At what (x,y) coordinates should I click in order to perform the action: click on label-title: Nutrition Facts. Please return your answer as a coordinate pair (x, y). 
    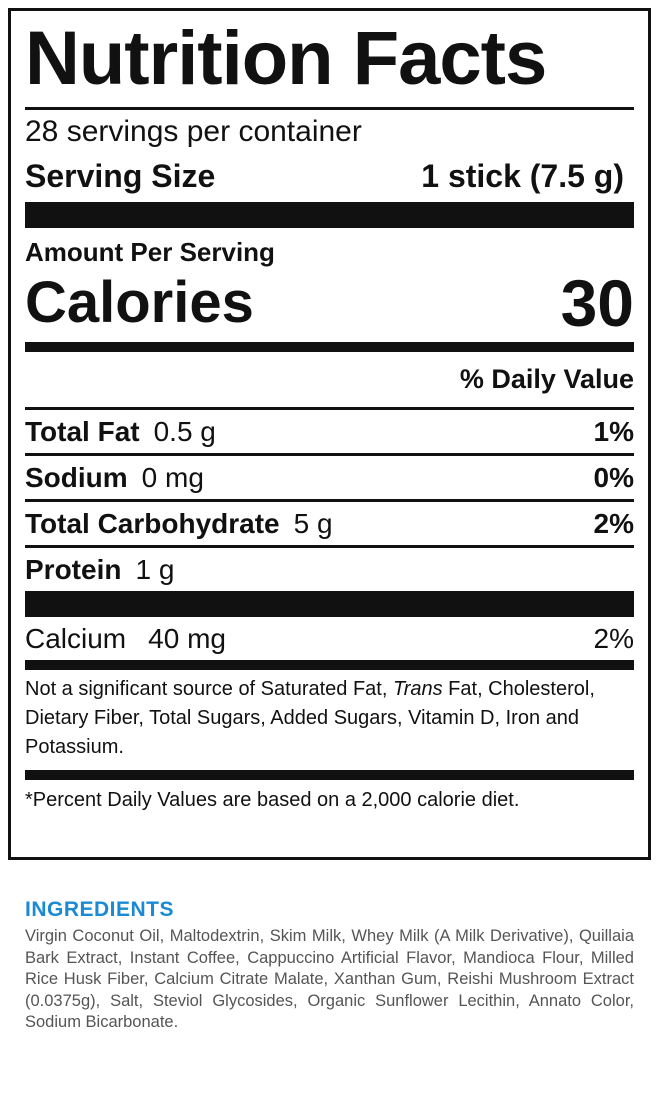
    Looking at the image, I should click on (286, 58).